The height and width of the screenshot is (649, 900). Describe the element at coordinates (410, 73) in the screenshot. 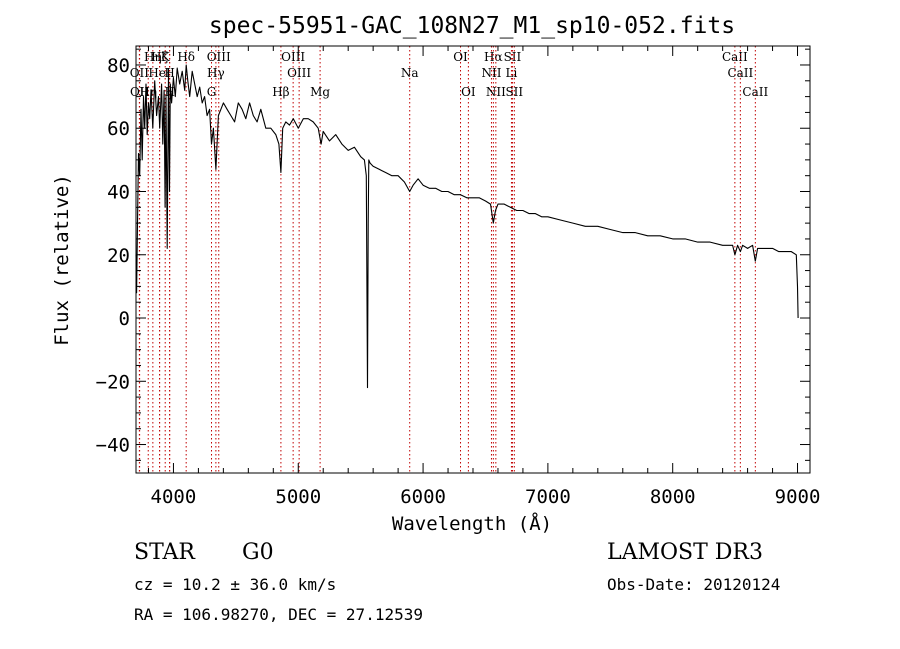

I see `line-label-15: Na` at that location.